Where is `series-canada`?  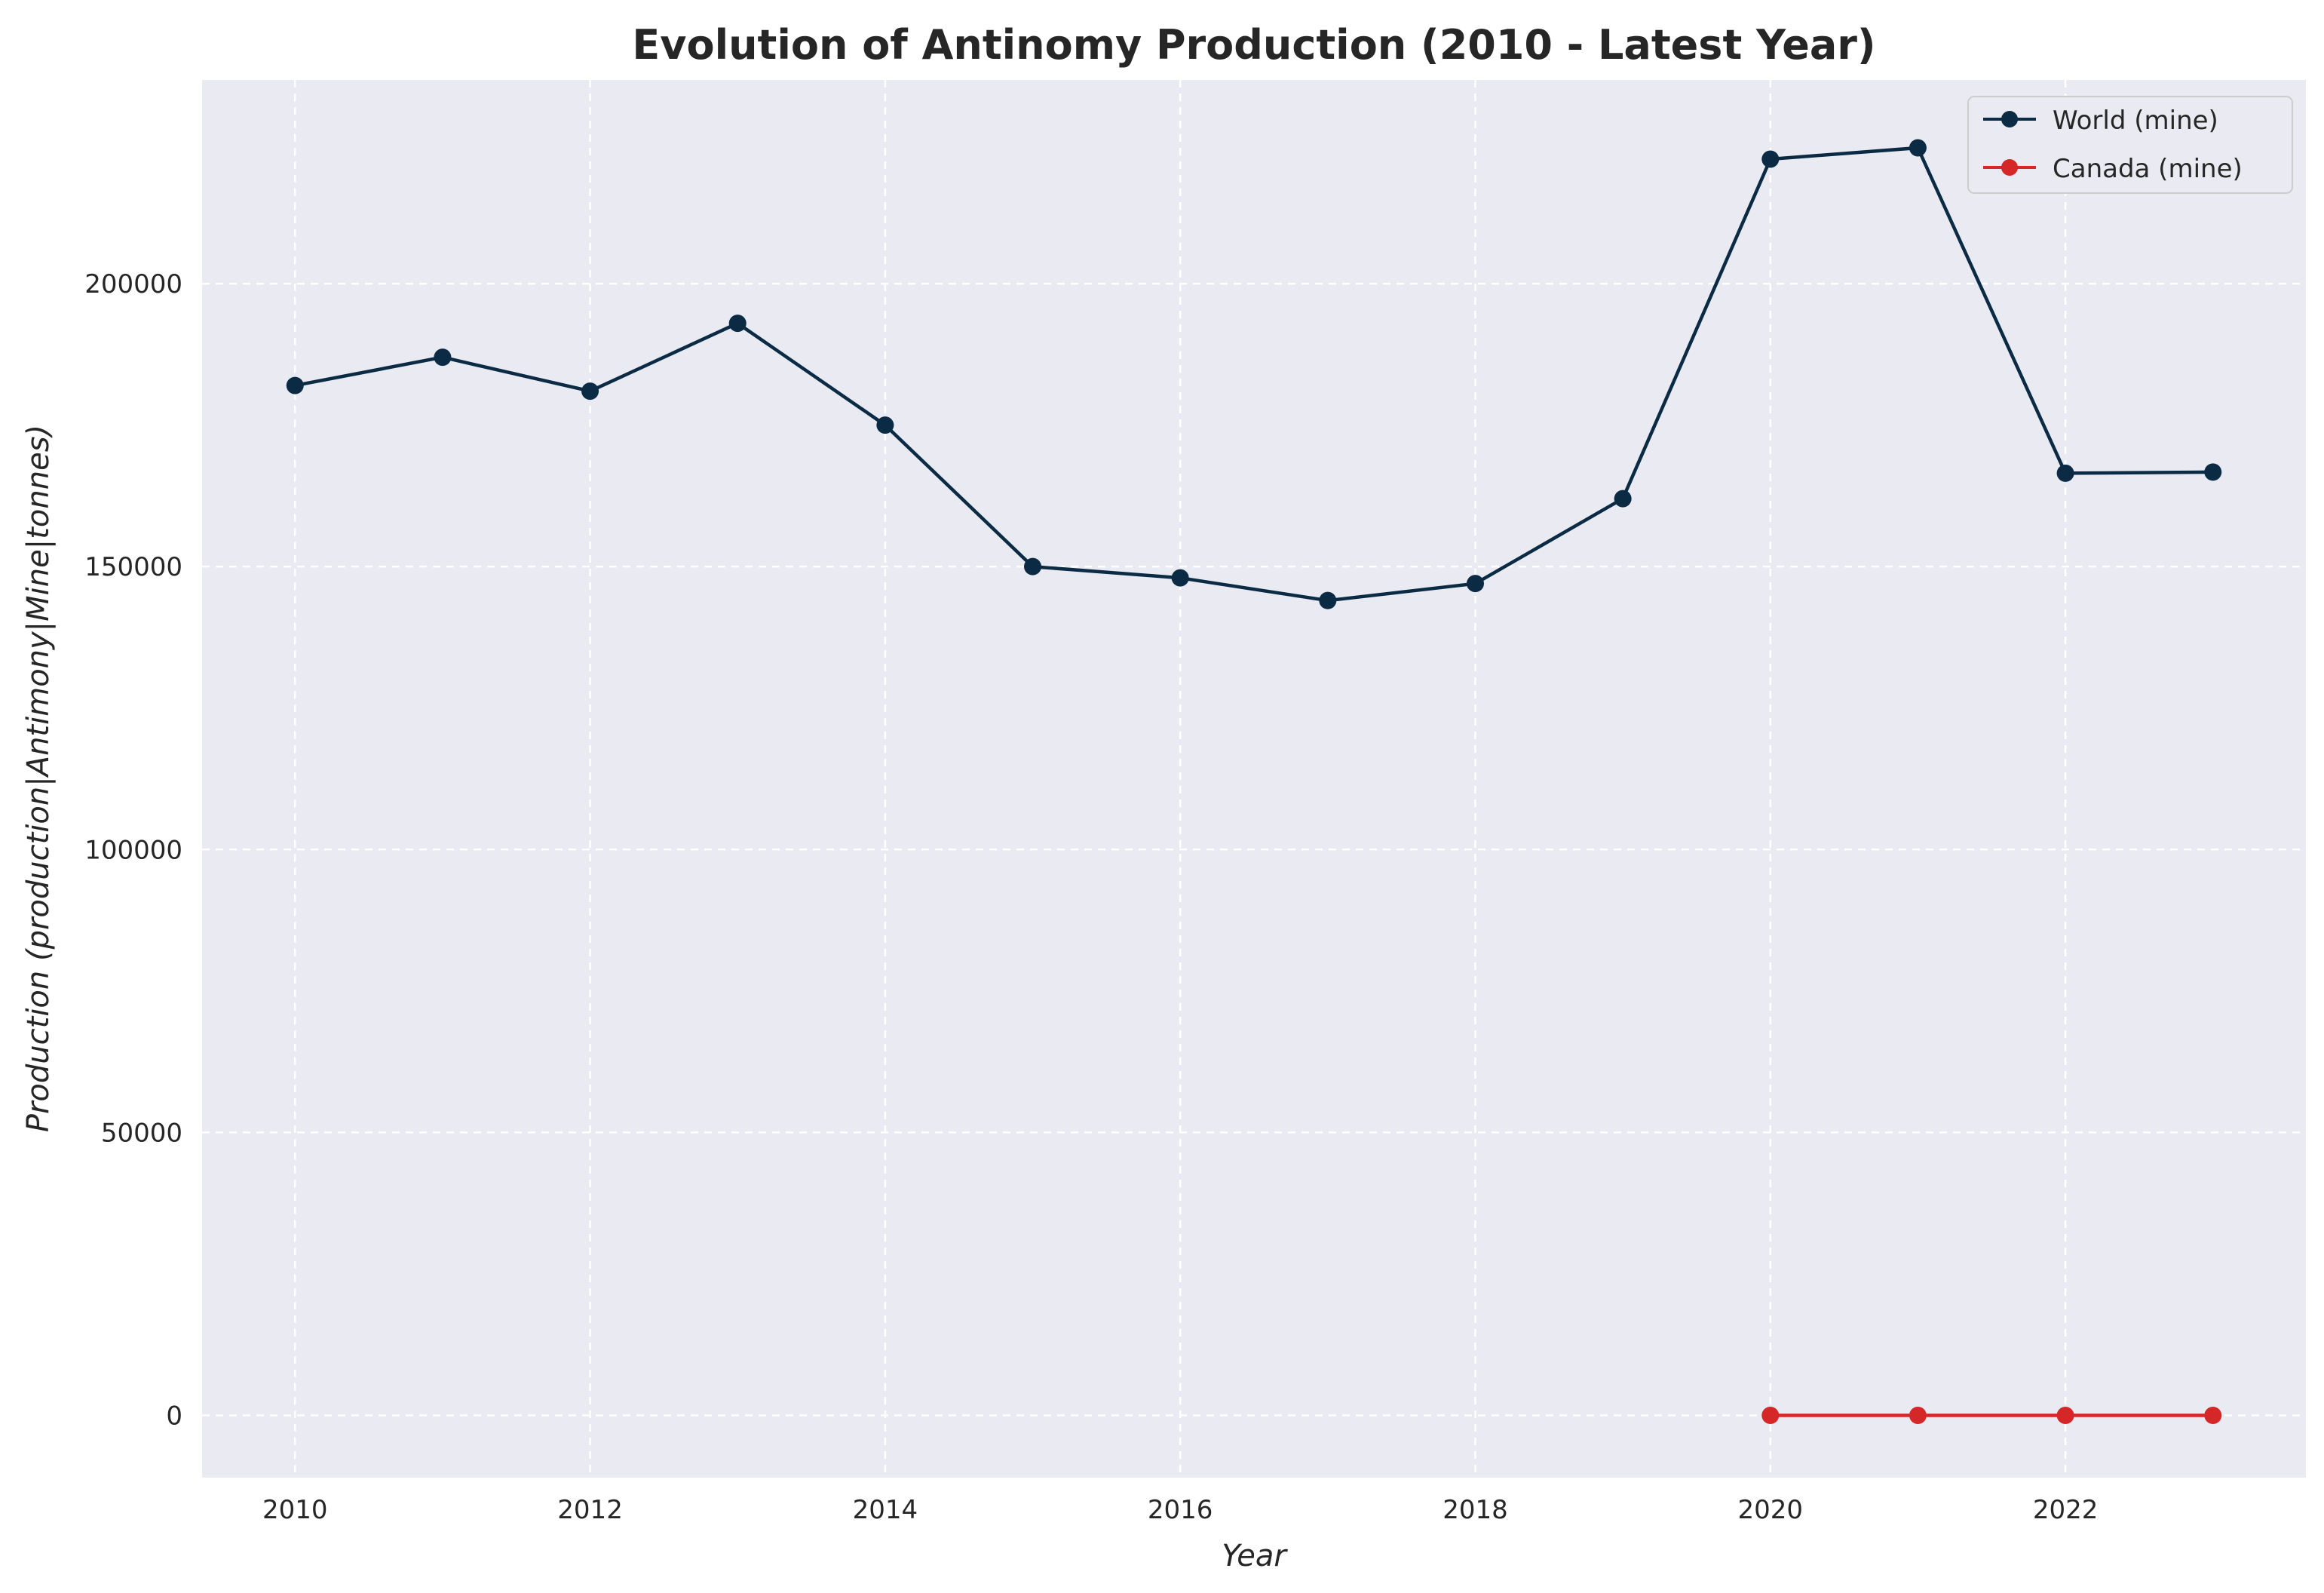
series-canada is located at coordinates (1991, 1415).